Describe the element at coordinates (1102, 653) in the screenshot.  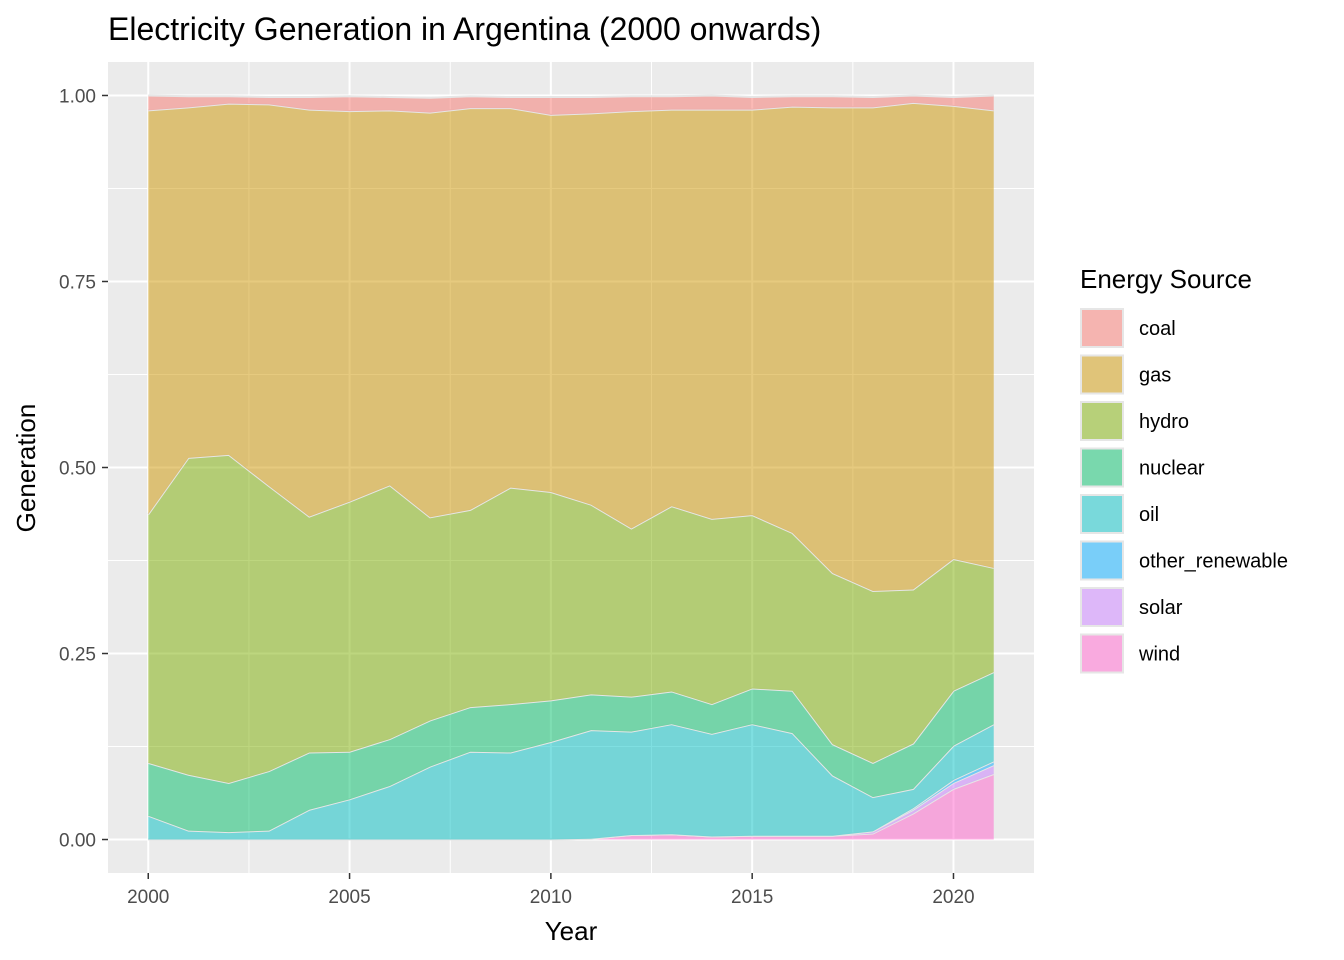
I see `legend-swatch-wind` at that location.